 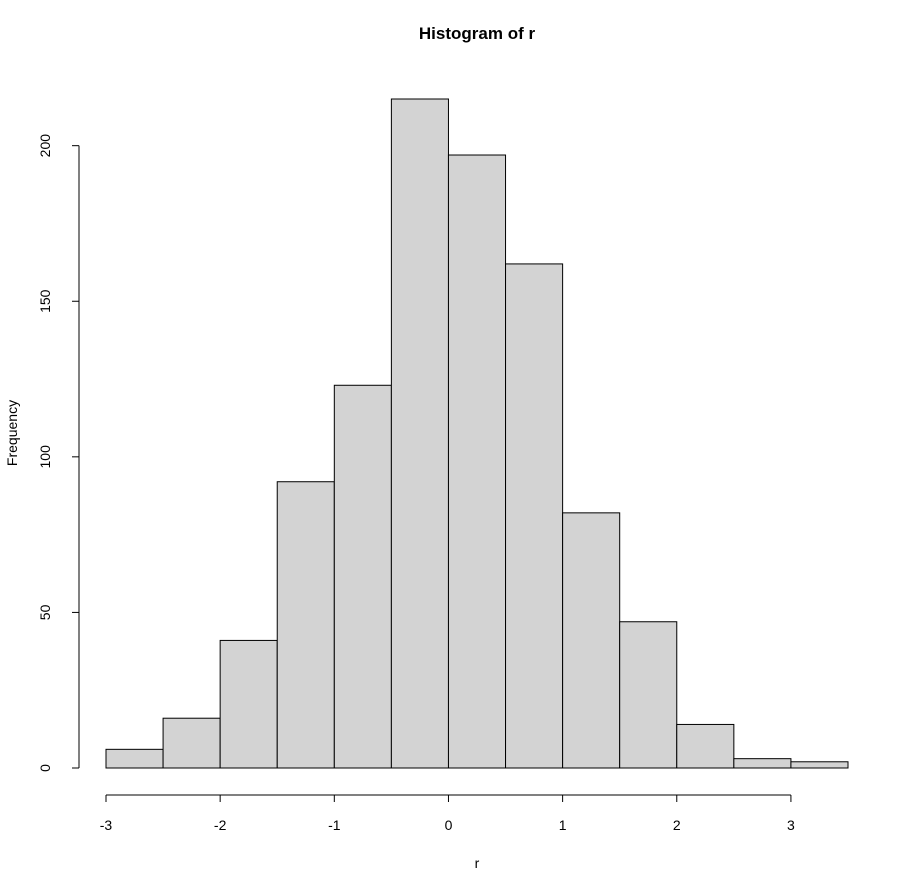 I want to click on x-tick-label: 0, so click(x=449, y=825).